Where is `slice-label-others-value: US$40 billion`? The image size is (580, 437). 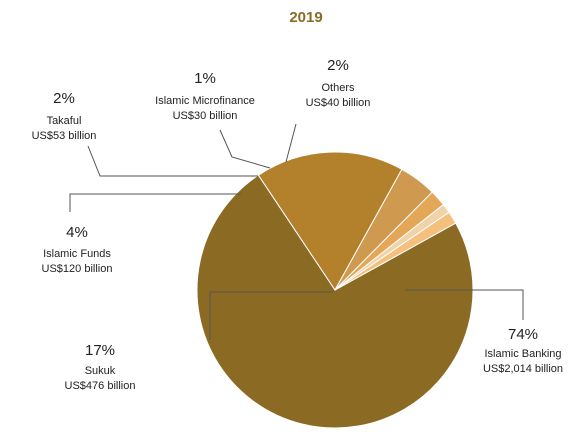
slice-label-others-value: US$40 billion is located at coordinates (338, 103).